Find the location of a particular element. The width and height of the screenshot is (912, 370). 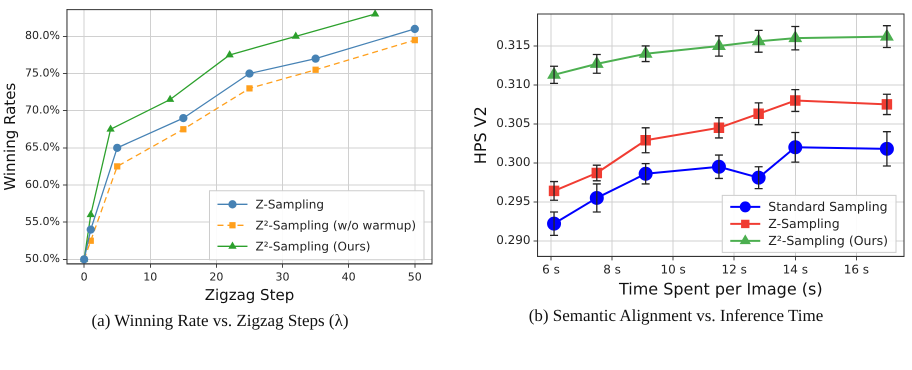

y-tick-label: 0.300 is located at coordinates (513, 161).